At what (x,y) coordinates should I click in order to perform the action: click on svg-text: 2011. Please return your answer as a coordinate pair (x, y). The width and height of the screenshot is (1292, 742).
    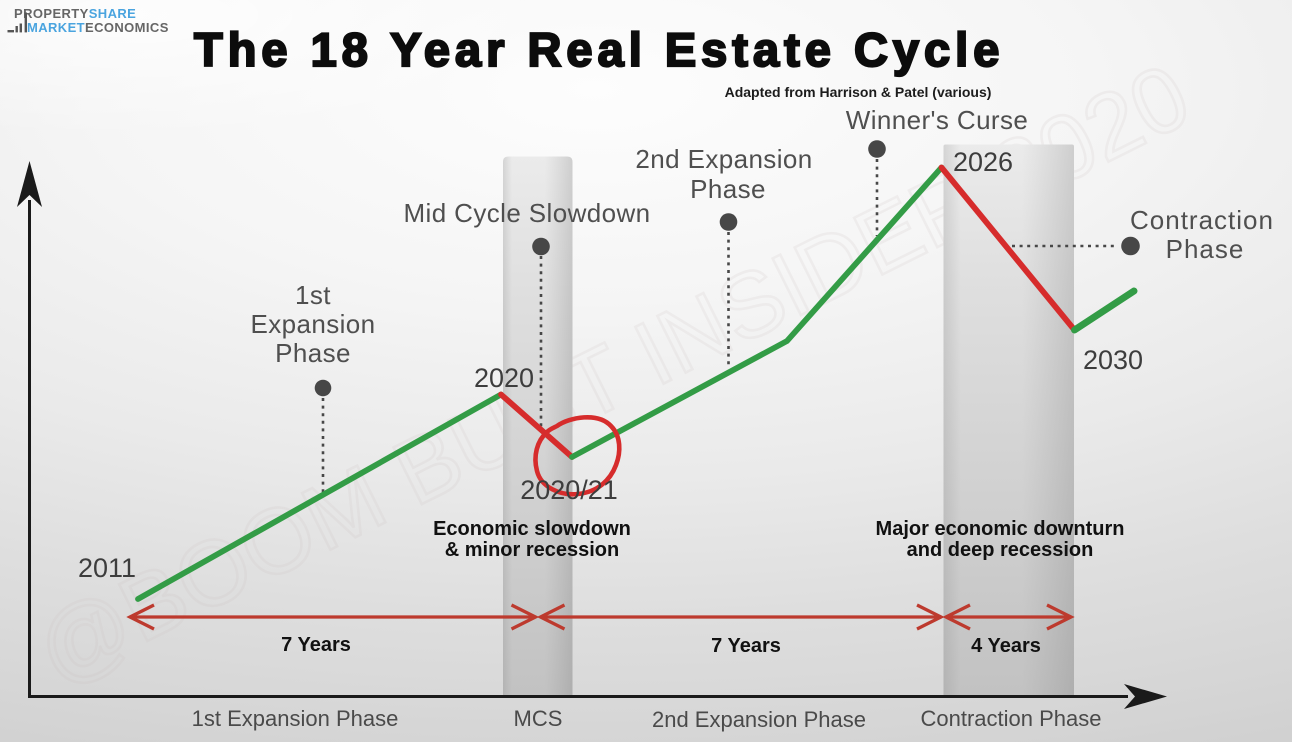
    Looking at the image, I should click on (107, 568).